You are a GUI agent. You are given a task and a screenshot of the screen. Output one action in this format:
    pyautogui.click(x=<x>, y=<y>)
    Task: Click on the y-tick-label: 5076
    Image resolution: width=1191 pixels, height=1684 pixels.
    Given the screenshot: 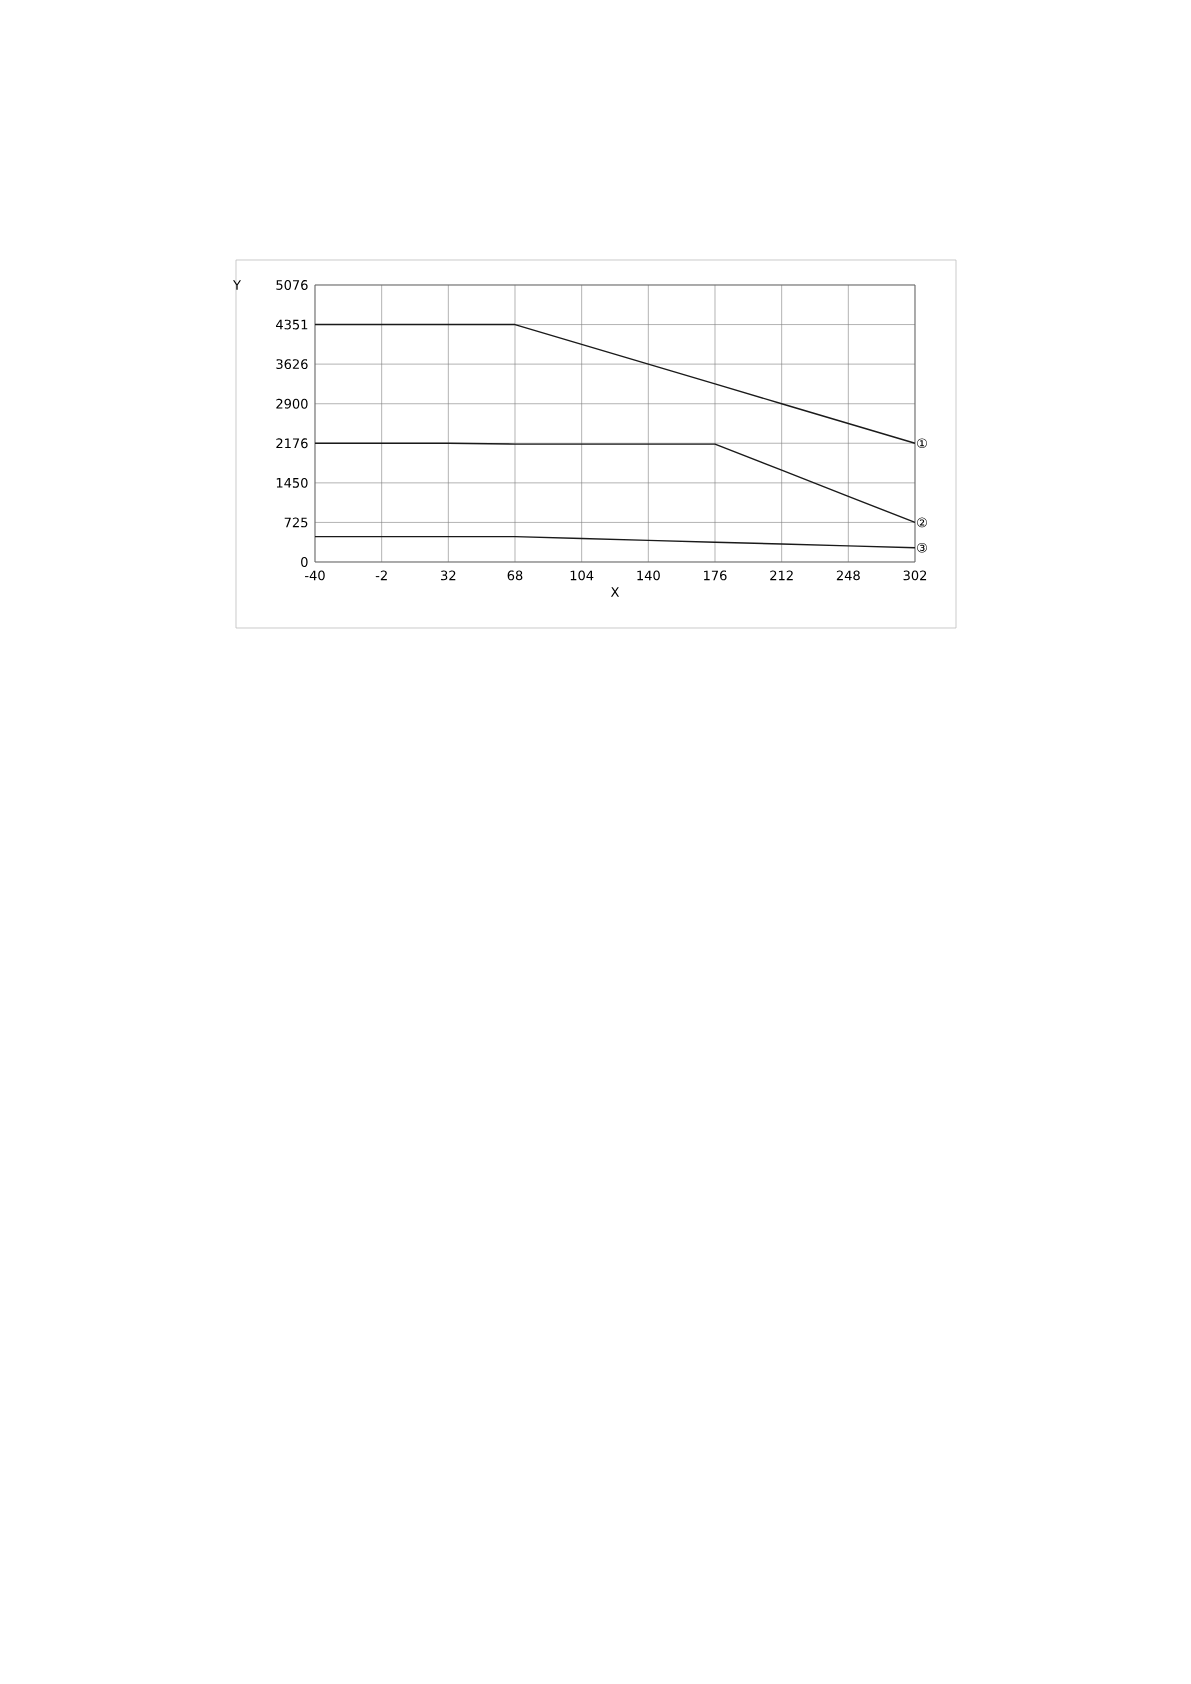 What is the action you would take?
    pyautogui.click(x=292, y=285)
    